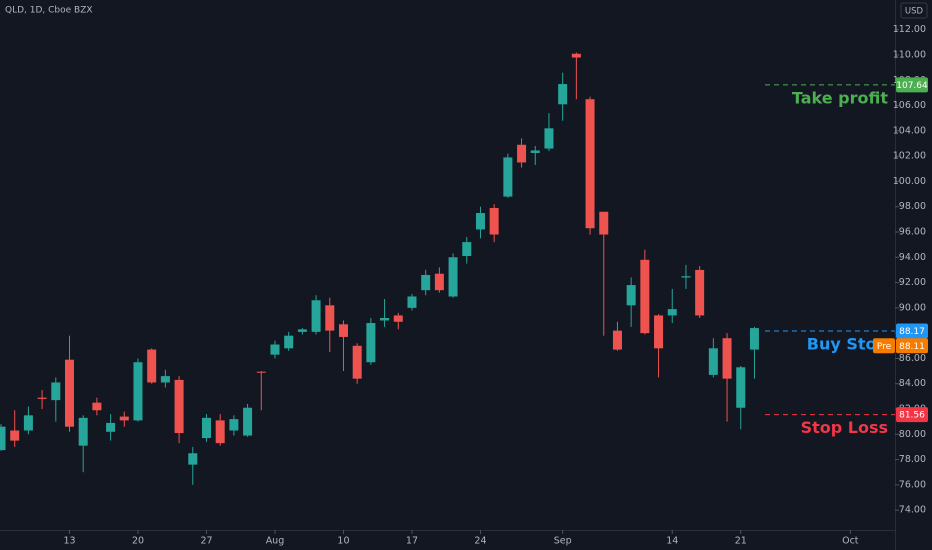 This screenshot has width=932, height=550. Describe the element at coordinates (138, 541) in the screenshot. I see `x-tick-label: 20` at that location.